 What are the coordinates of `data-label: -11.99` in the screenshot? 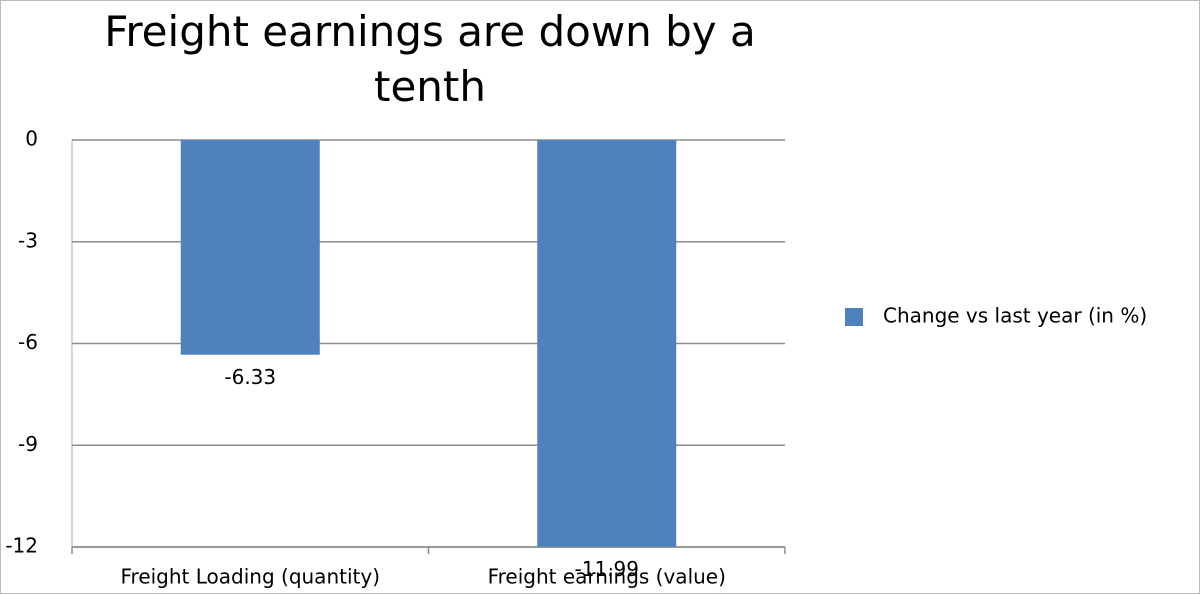 It's located at (607, 569).